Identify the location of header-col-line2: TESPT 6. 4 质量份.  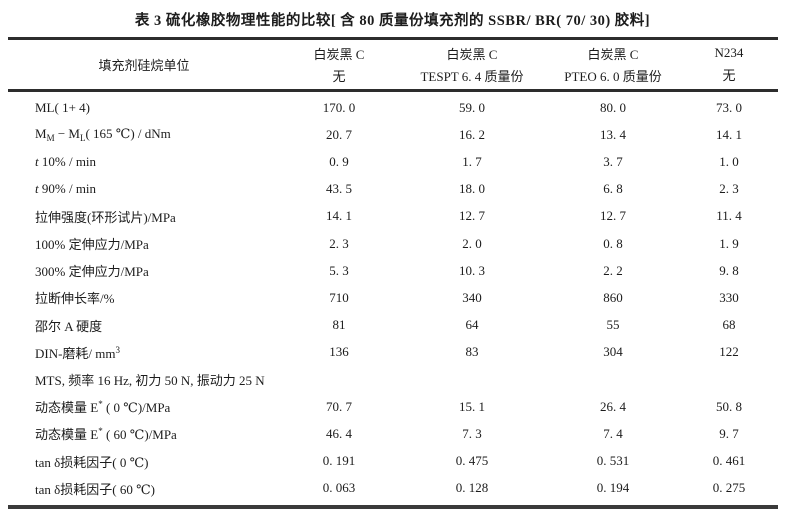
(472, 77).